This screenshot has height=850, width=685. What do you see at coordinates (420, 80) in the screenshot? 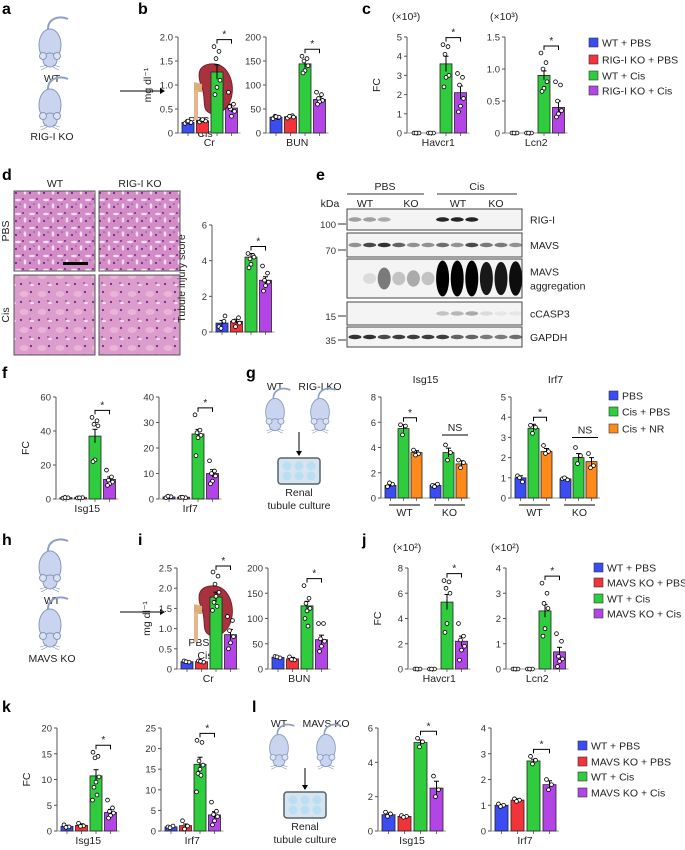
I see `chart-c-havcr1: 0 1 2 3 4 5 FC (×10³) Havcr1 *` at bounding box center [420, 80].